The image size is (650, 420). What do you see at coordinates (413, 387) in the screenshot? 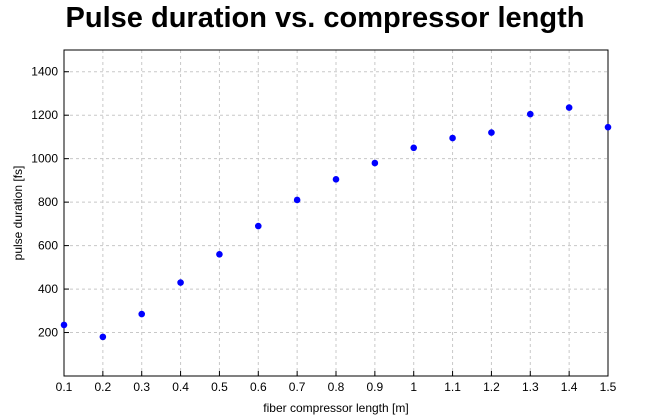
I see `x-tick-label: 1` at bounding box center [413, 387].